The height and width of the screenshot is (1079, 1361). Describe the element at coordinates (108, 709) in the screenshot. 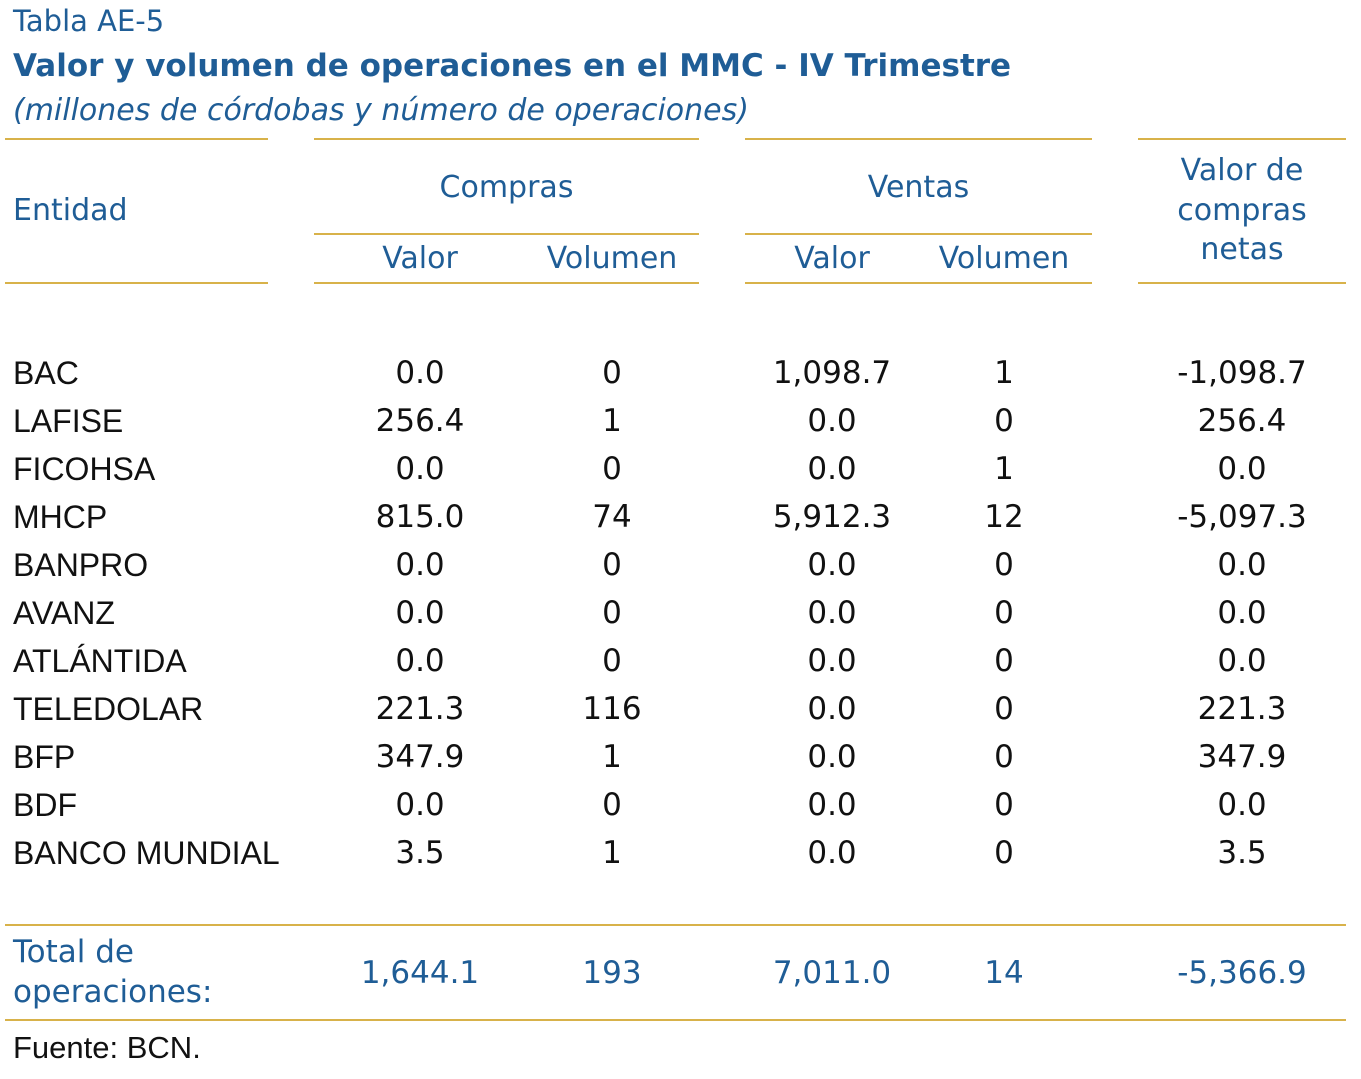

I see `cell-entidad: TELEDOLAR` at that location.